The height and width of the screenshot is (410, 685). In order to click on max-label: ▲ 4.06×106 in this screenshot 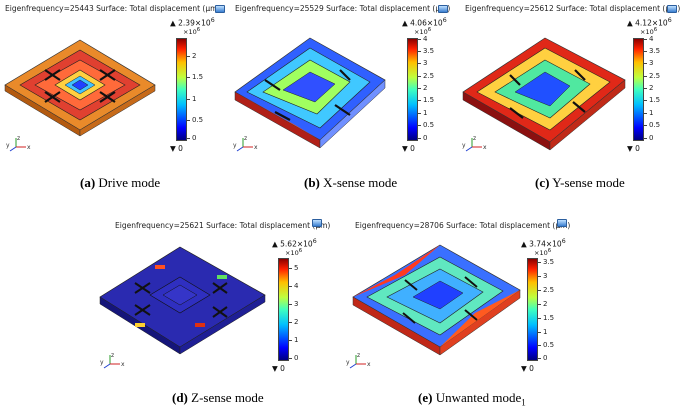, I will do `click(424, 22)`.